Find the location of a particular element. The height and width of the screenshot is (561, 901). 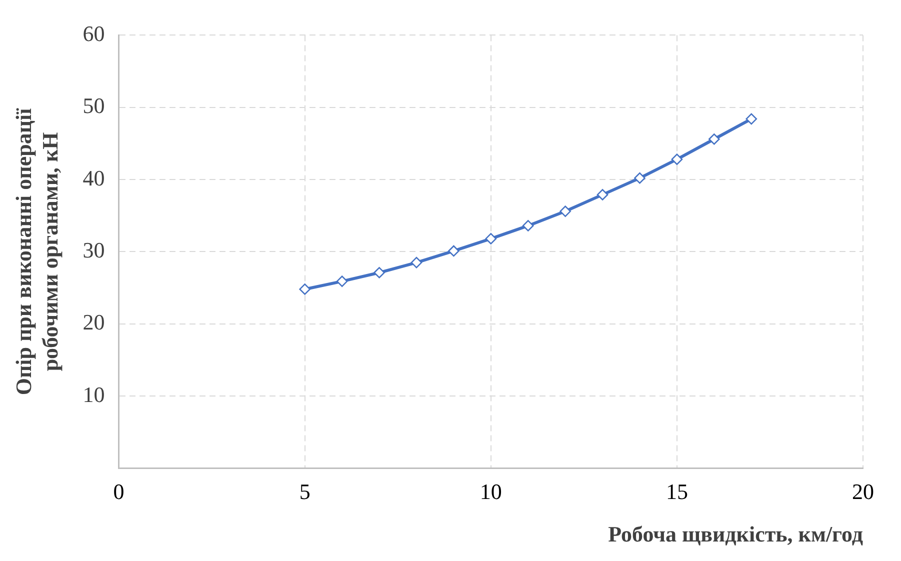

x-tick-label: 0 is located at coordinates (118, 491).